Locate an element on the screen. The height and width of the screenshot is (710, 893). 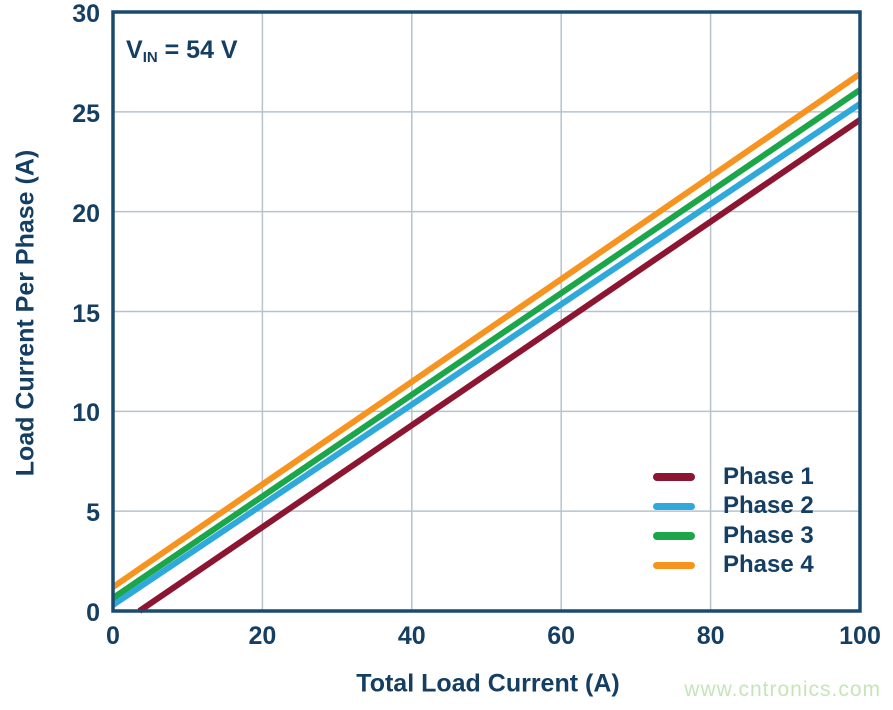
y-tick-label-15: 15 is located at coordinates (86, 313).